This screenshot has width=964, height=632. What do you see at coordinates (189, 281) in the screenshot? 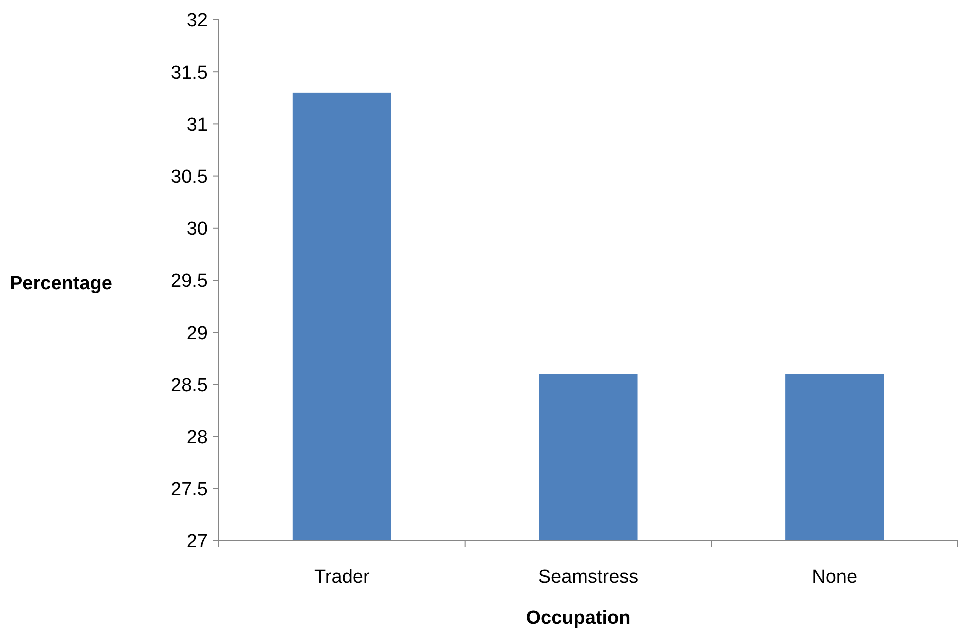
I see `y-tick-label: 29.5` at bounding box center [189, 281].